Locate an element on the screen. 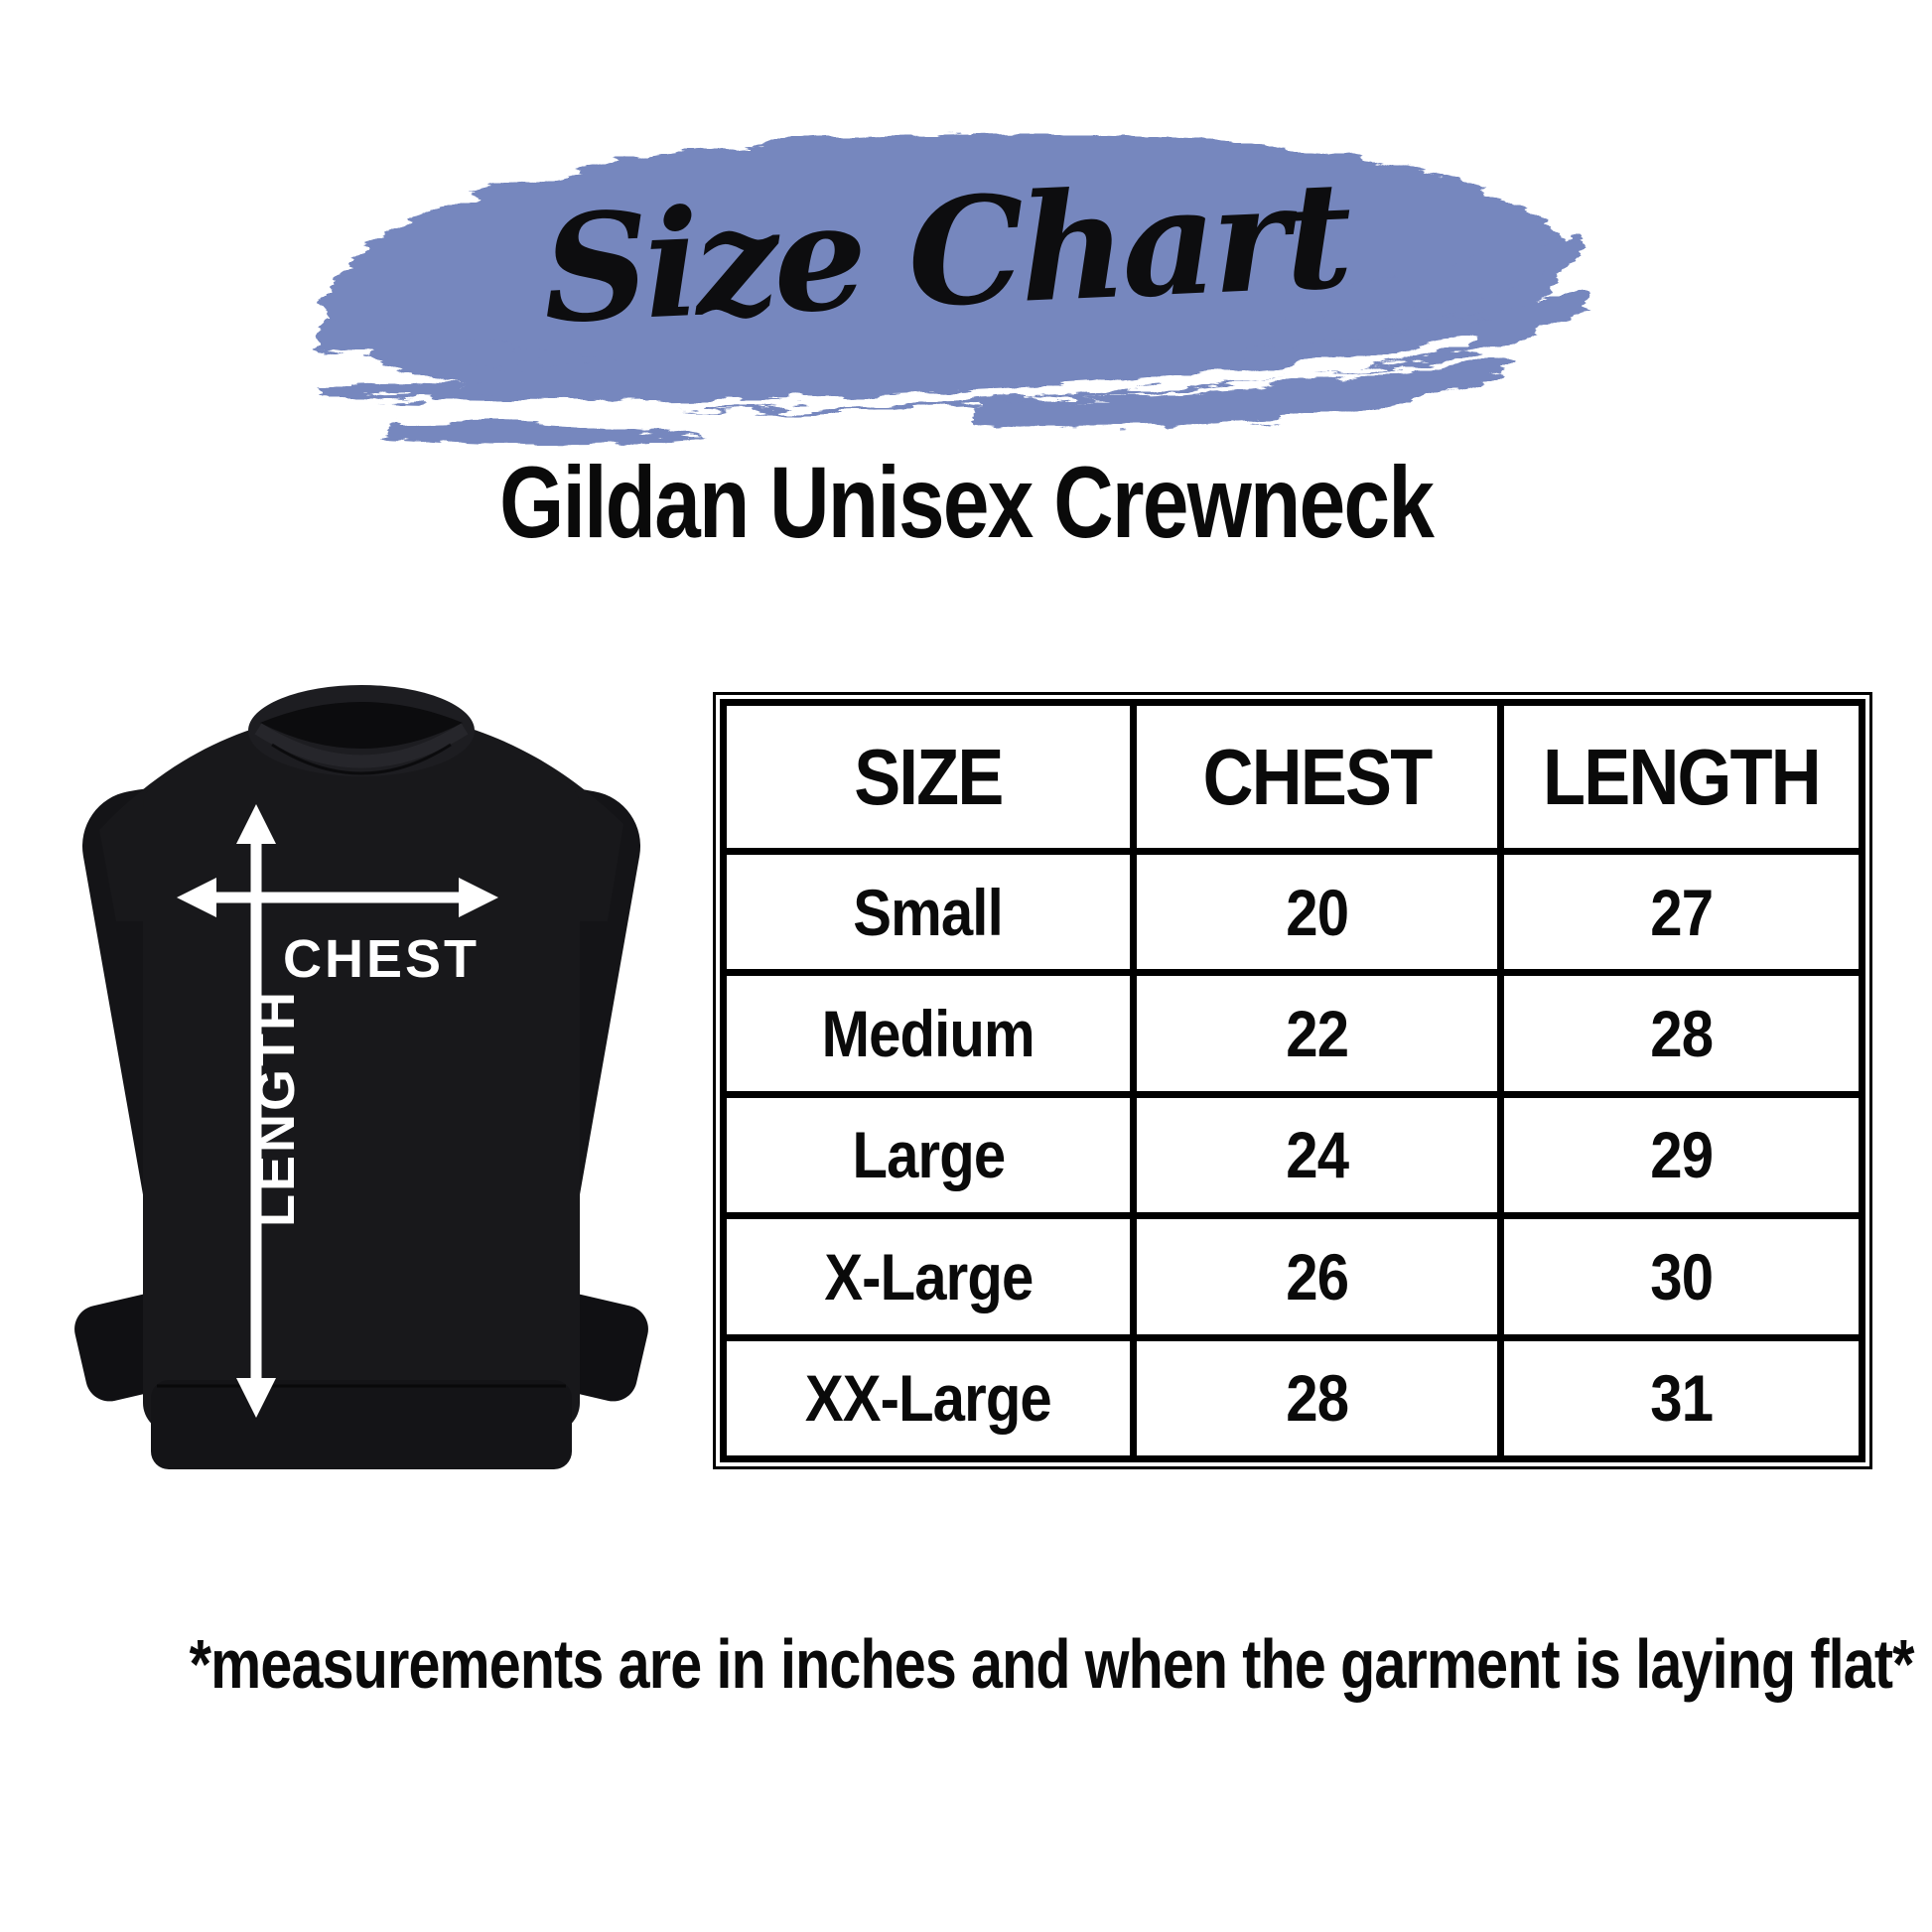  size-cell-text: X-Large is located at coordinates (929, 1276).